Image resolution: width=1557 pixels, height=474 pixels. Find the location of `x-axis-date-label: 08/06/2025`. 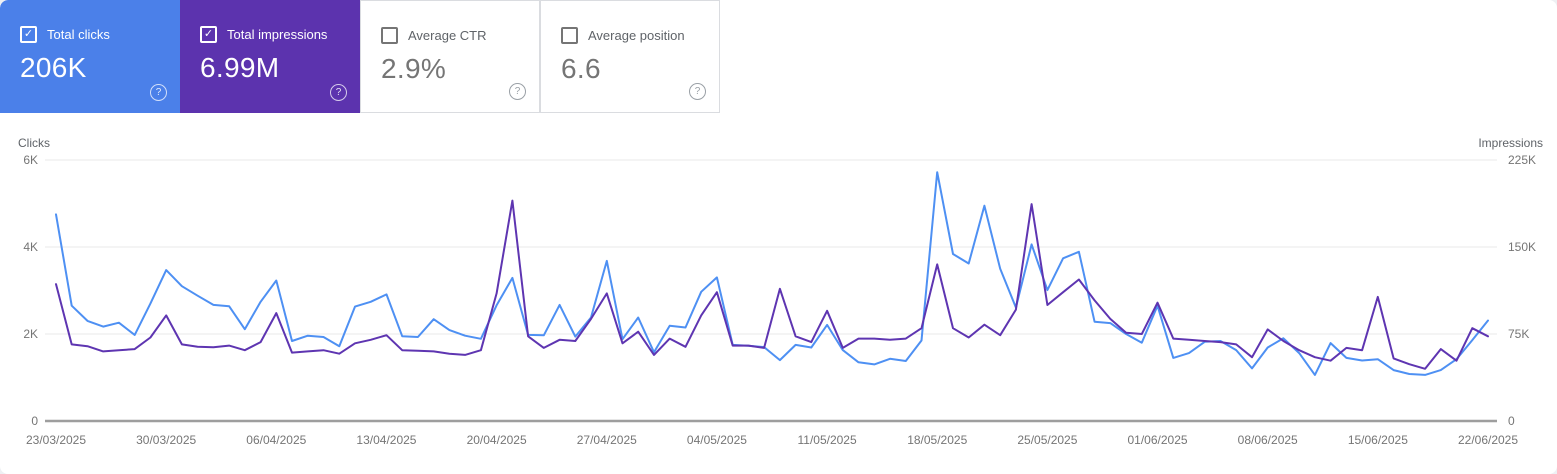

x-axis-date-label: 08/06/2025 is located at coordinates (1268, 440).